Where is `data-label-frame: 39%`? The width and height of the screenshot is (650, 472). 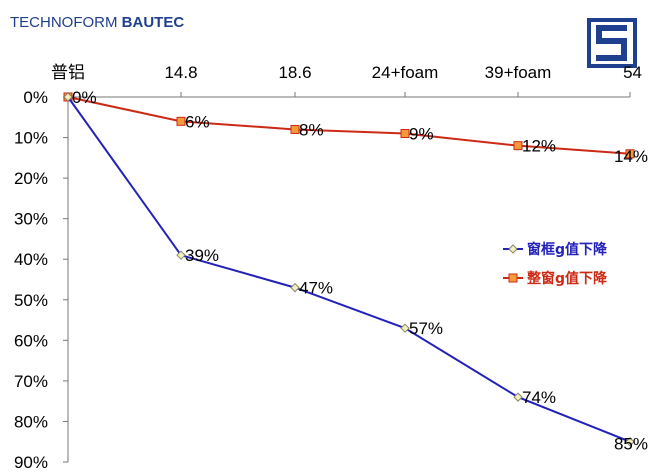 data-label-frame: 39% is located at coordinates (202, 255).